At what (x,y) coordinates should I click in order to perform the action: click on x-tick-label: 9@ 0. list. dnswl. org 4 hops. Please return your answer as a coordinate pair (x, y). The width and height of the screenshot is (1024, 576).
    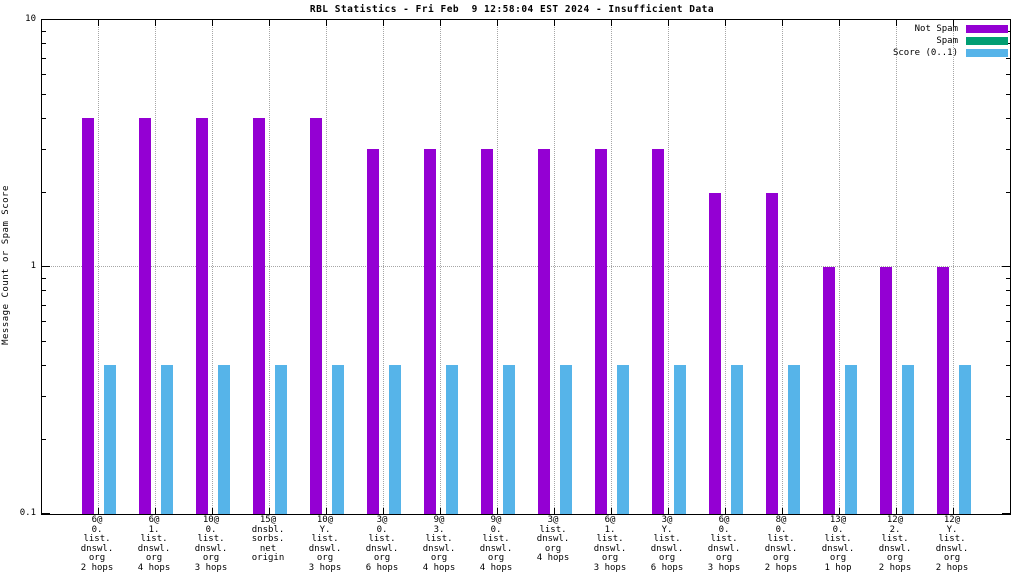
    Looking at the image, I should click on (496, 544).